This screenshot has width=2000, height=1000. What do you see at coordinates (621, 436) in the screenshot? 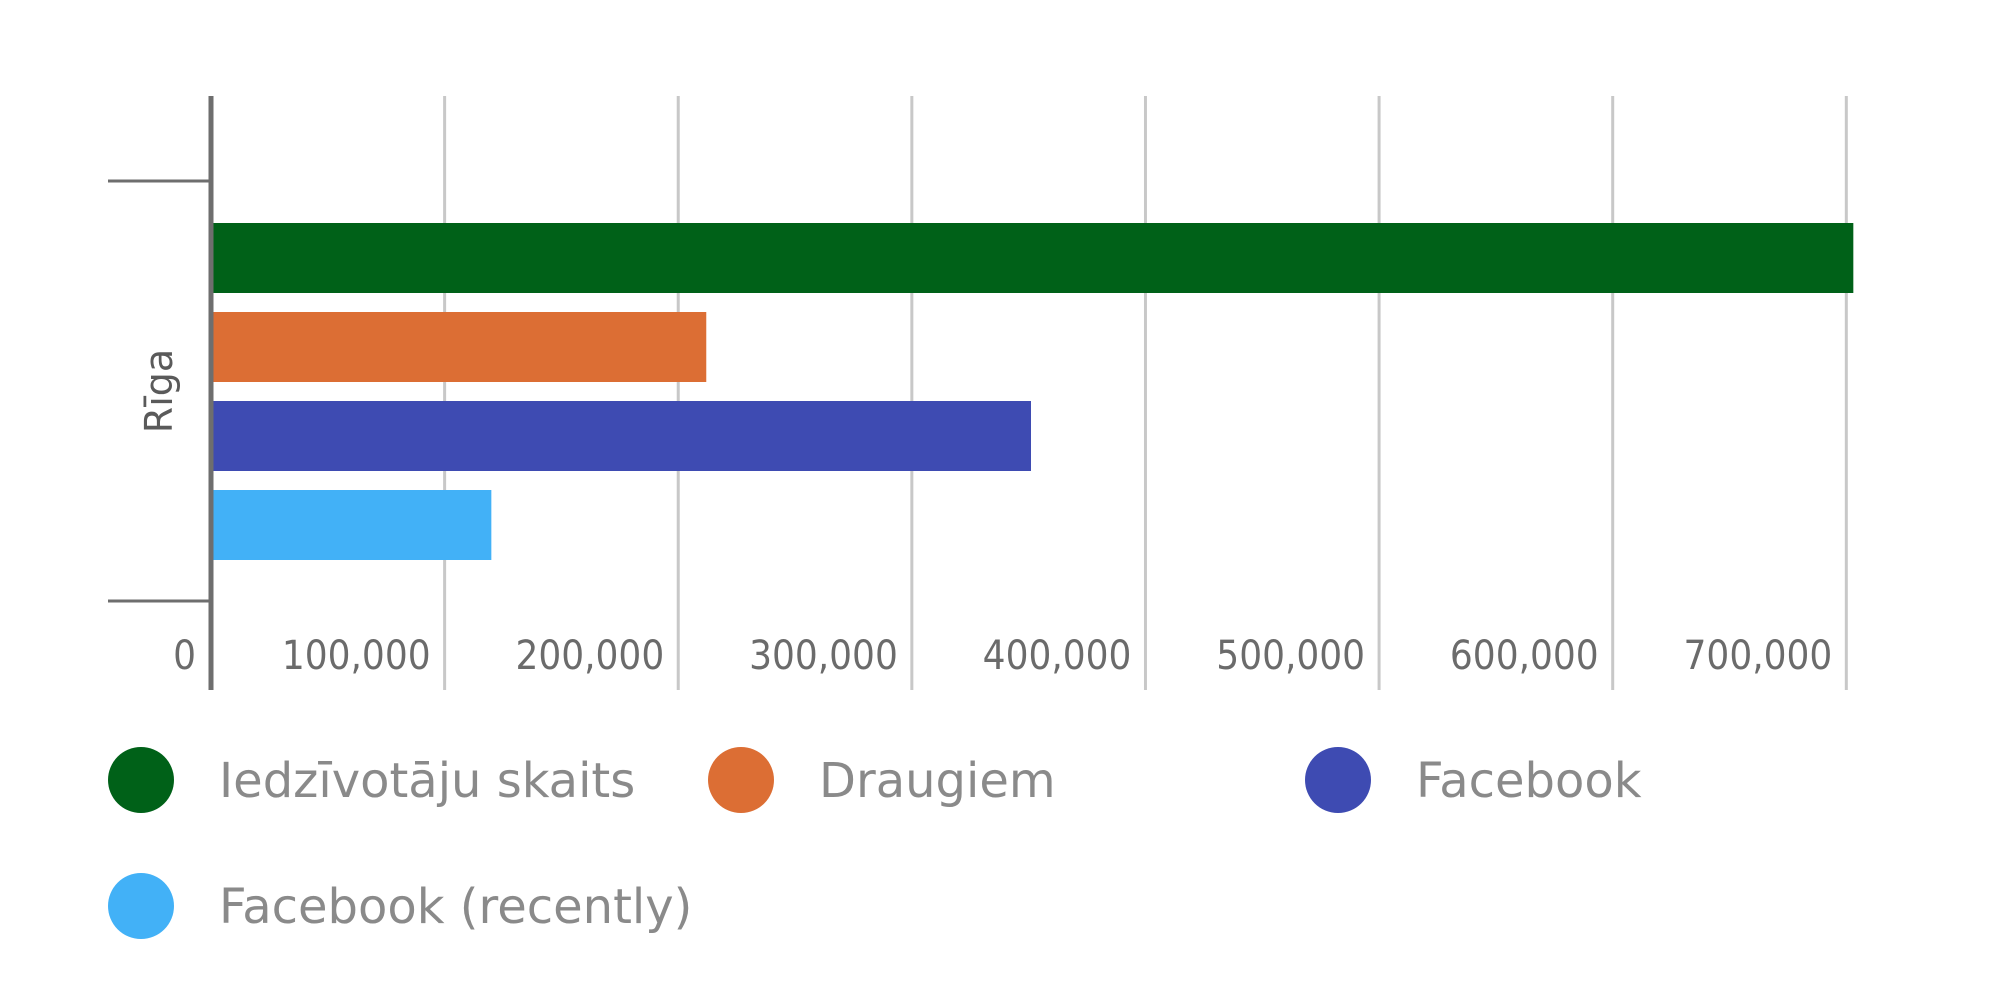
I see `bar-facebook` at bounding box center [621, 436].